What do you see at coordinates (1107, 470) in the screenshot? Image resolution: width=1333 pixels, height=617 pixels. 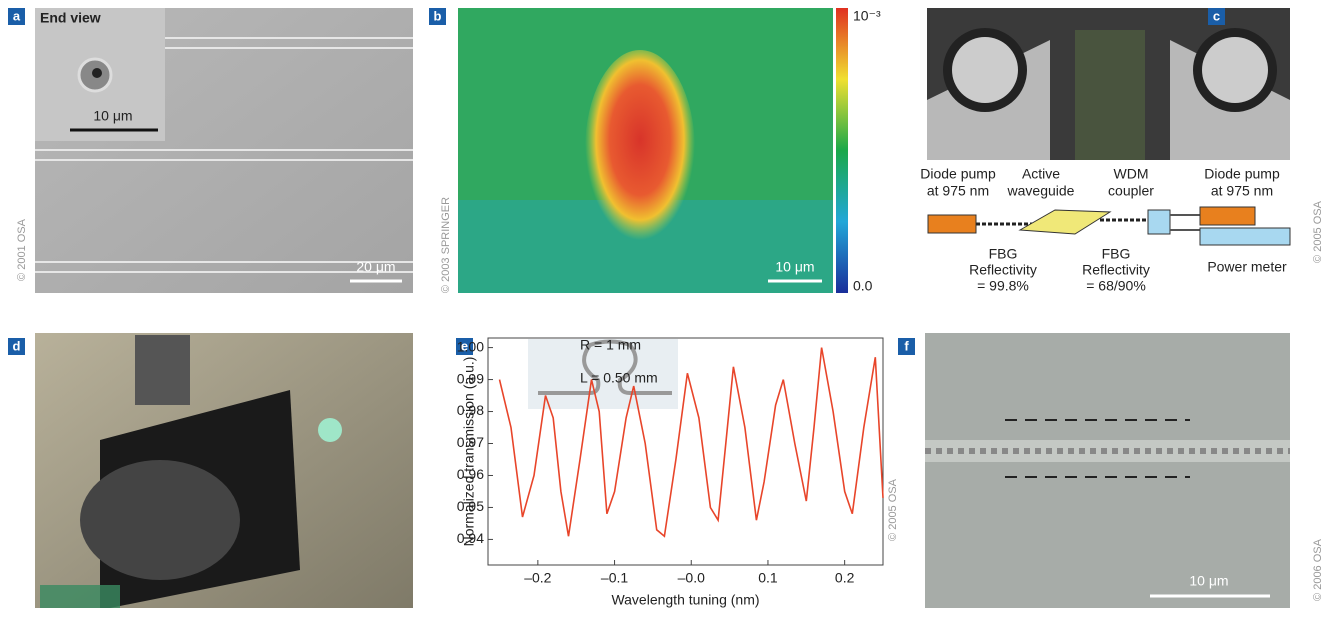 I see `micrograph` at bounding box center [1107, 470].